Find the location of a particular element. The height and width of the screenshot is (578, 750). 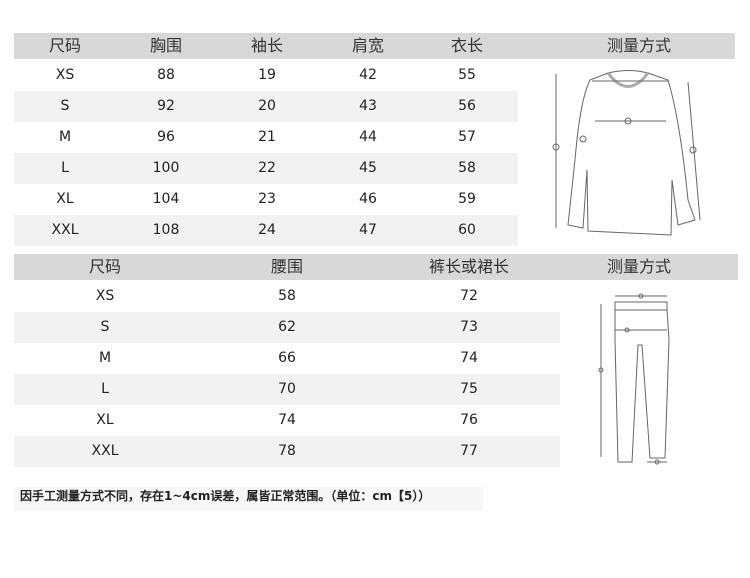

table-cell: 96 is located at coordinates (166, 137).